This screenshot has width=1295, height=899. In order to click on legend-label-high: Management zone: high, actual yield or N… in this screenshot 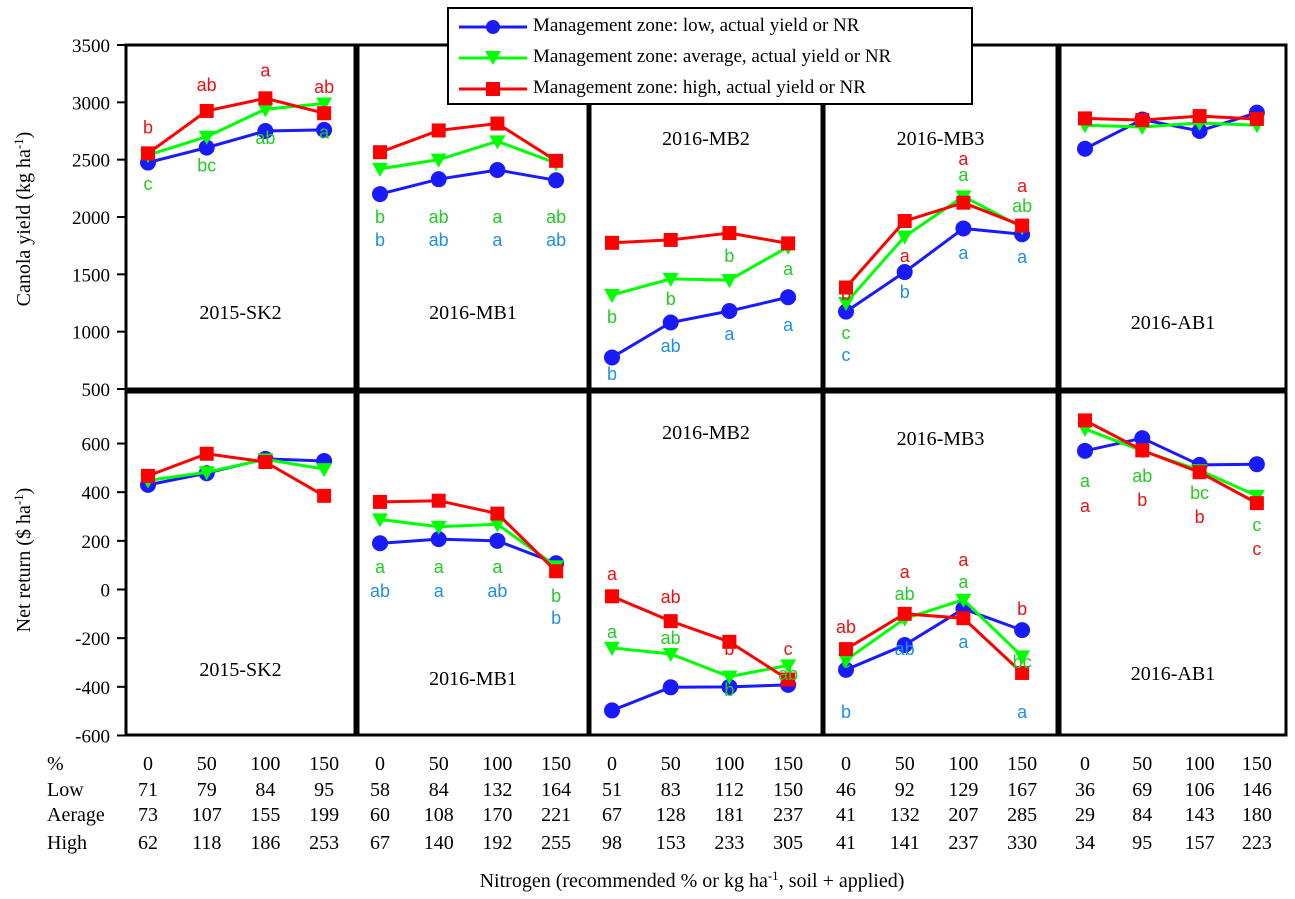, I will do `click(699, 87)`.